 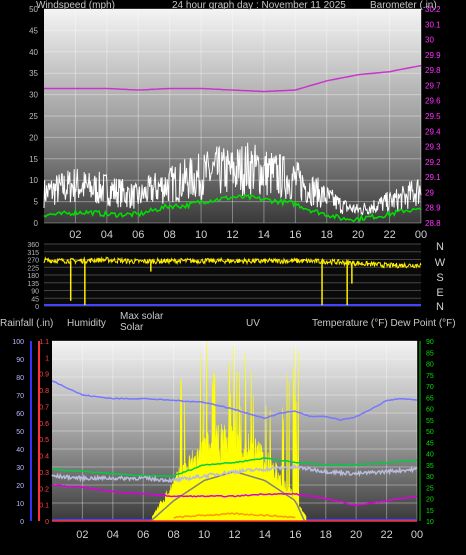 I want to click on temperature-tick-label: 60, so click(x=430, y=410).